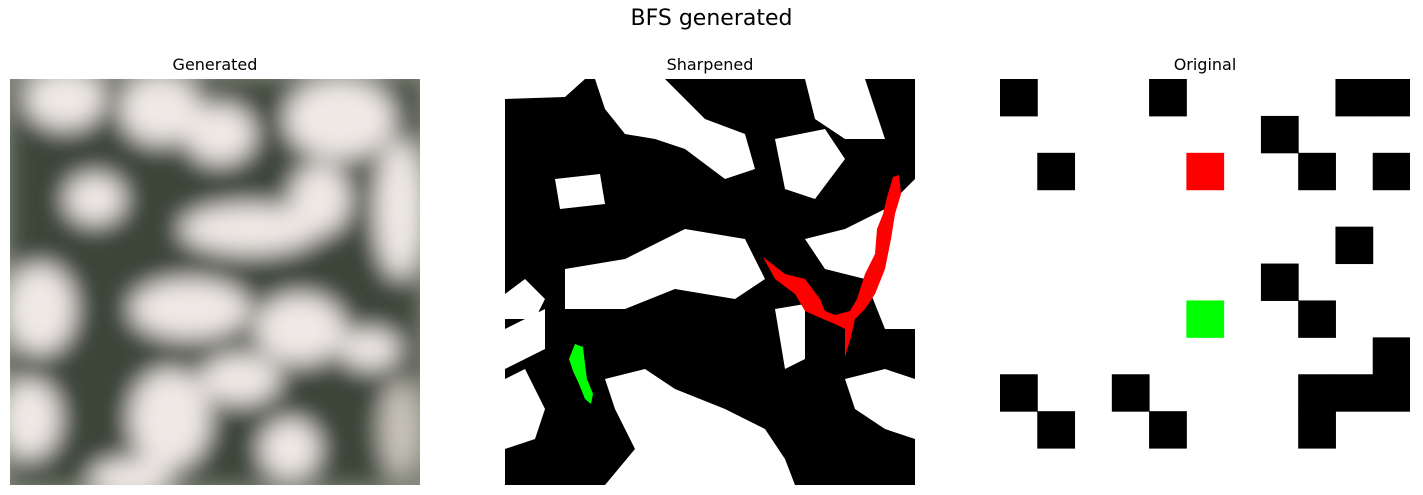 The width and height of the screenshot is (1423, 495). Describe the element at coordinates (1205, 319) in the screenshot. I see `start-cell` at that location.